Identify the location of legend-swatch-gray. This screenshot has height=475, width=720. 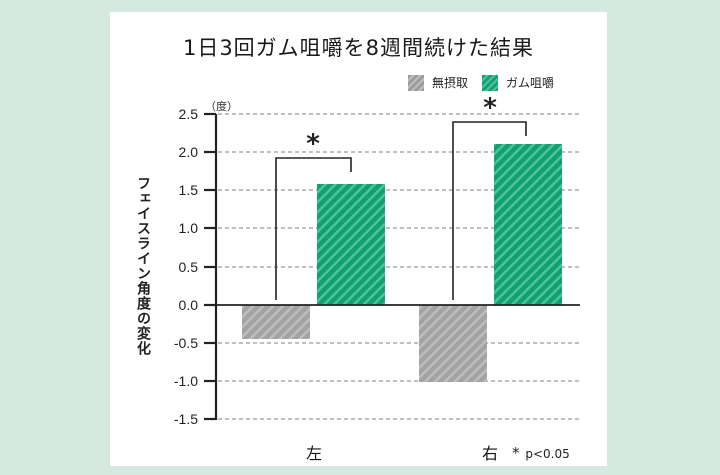
(416, 82).